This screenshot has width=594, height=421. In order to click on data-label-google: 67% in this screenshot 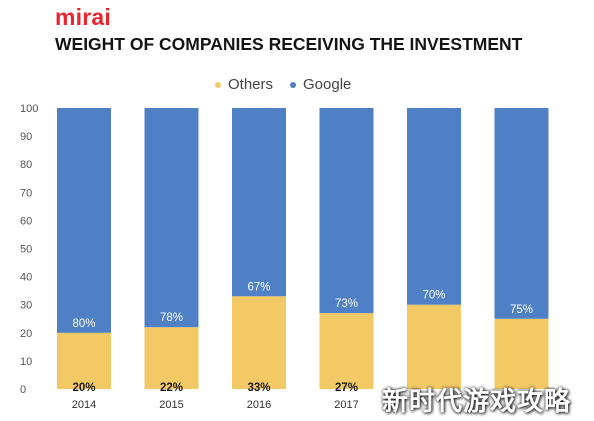, I will do `click(258, 287)`.